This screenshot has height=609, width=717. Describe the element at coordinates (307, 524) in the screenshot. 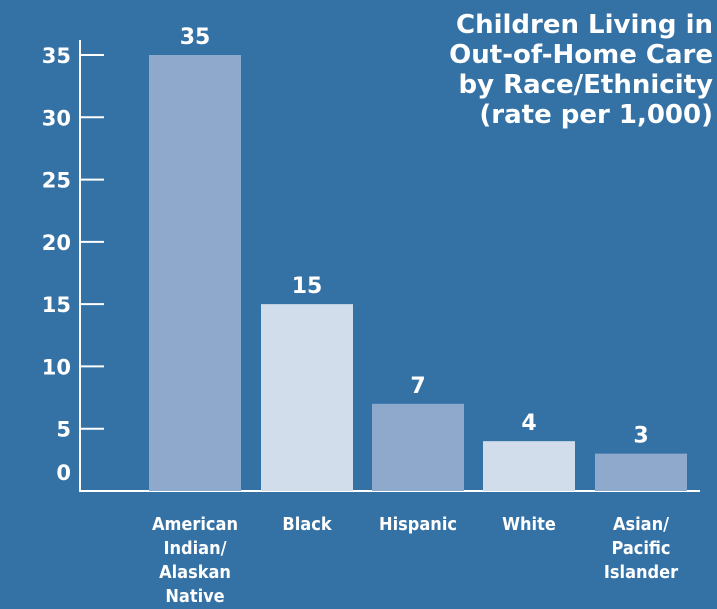

I see `x-category-label: Black` at that location.